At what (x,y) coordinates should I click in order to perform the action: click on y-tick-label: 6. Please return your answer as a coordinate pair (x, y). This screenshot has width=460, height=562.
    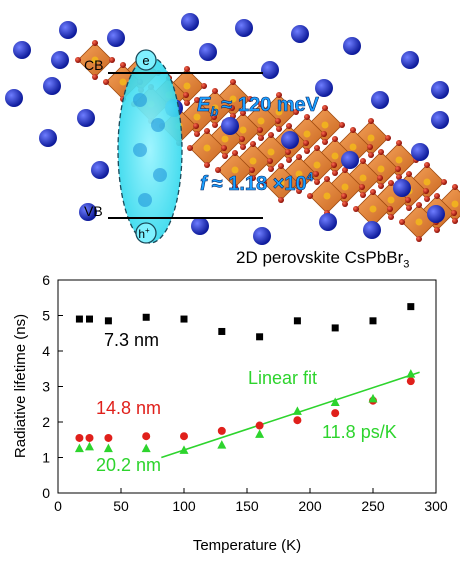
    Looking at the image, I should click on (46, 280).